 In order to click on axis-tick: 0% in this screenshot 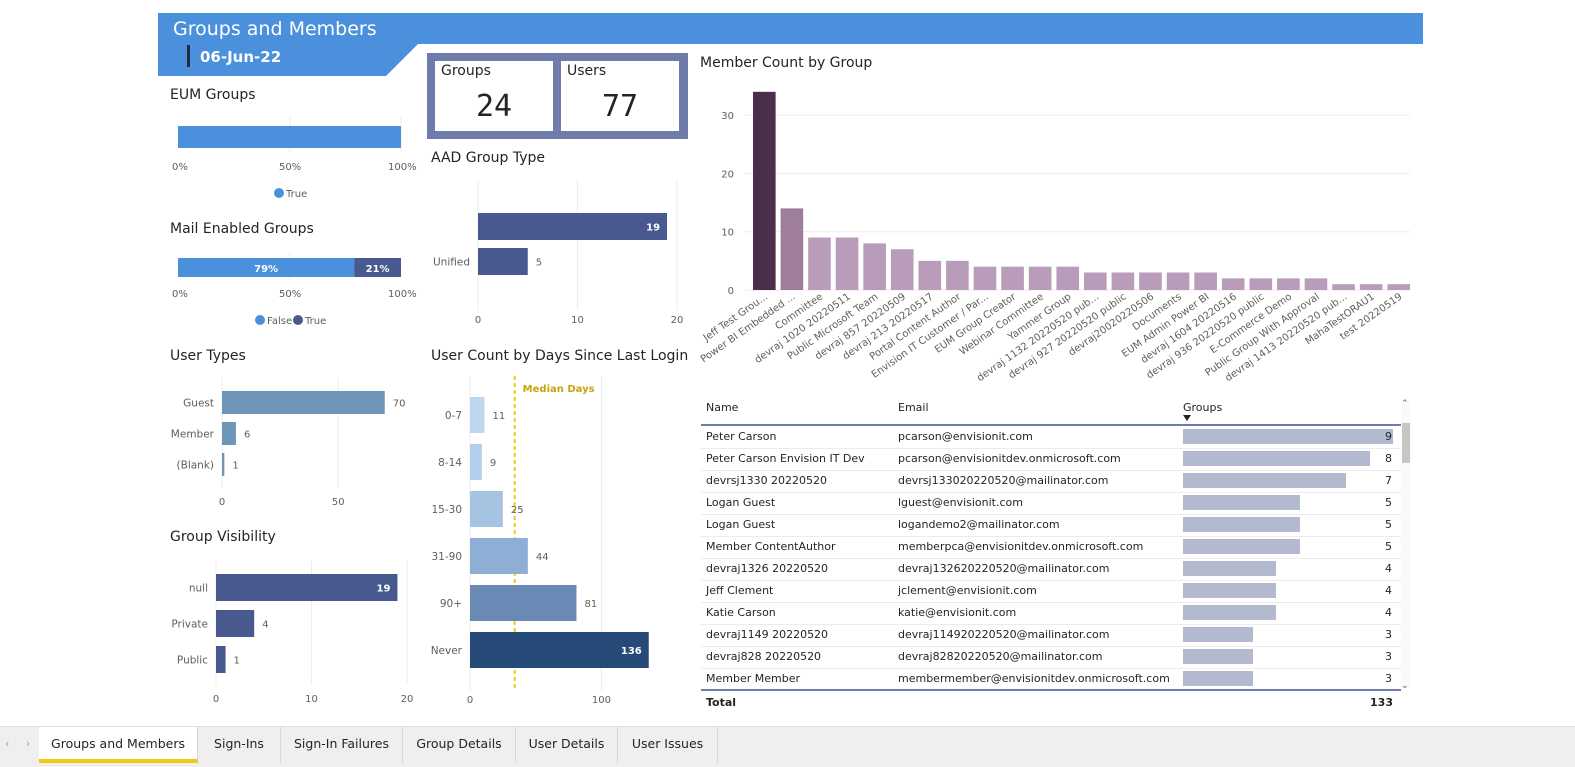, I will do `click(180, 167)`.